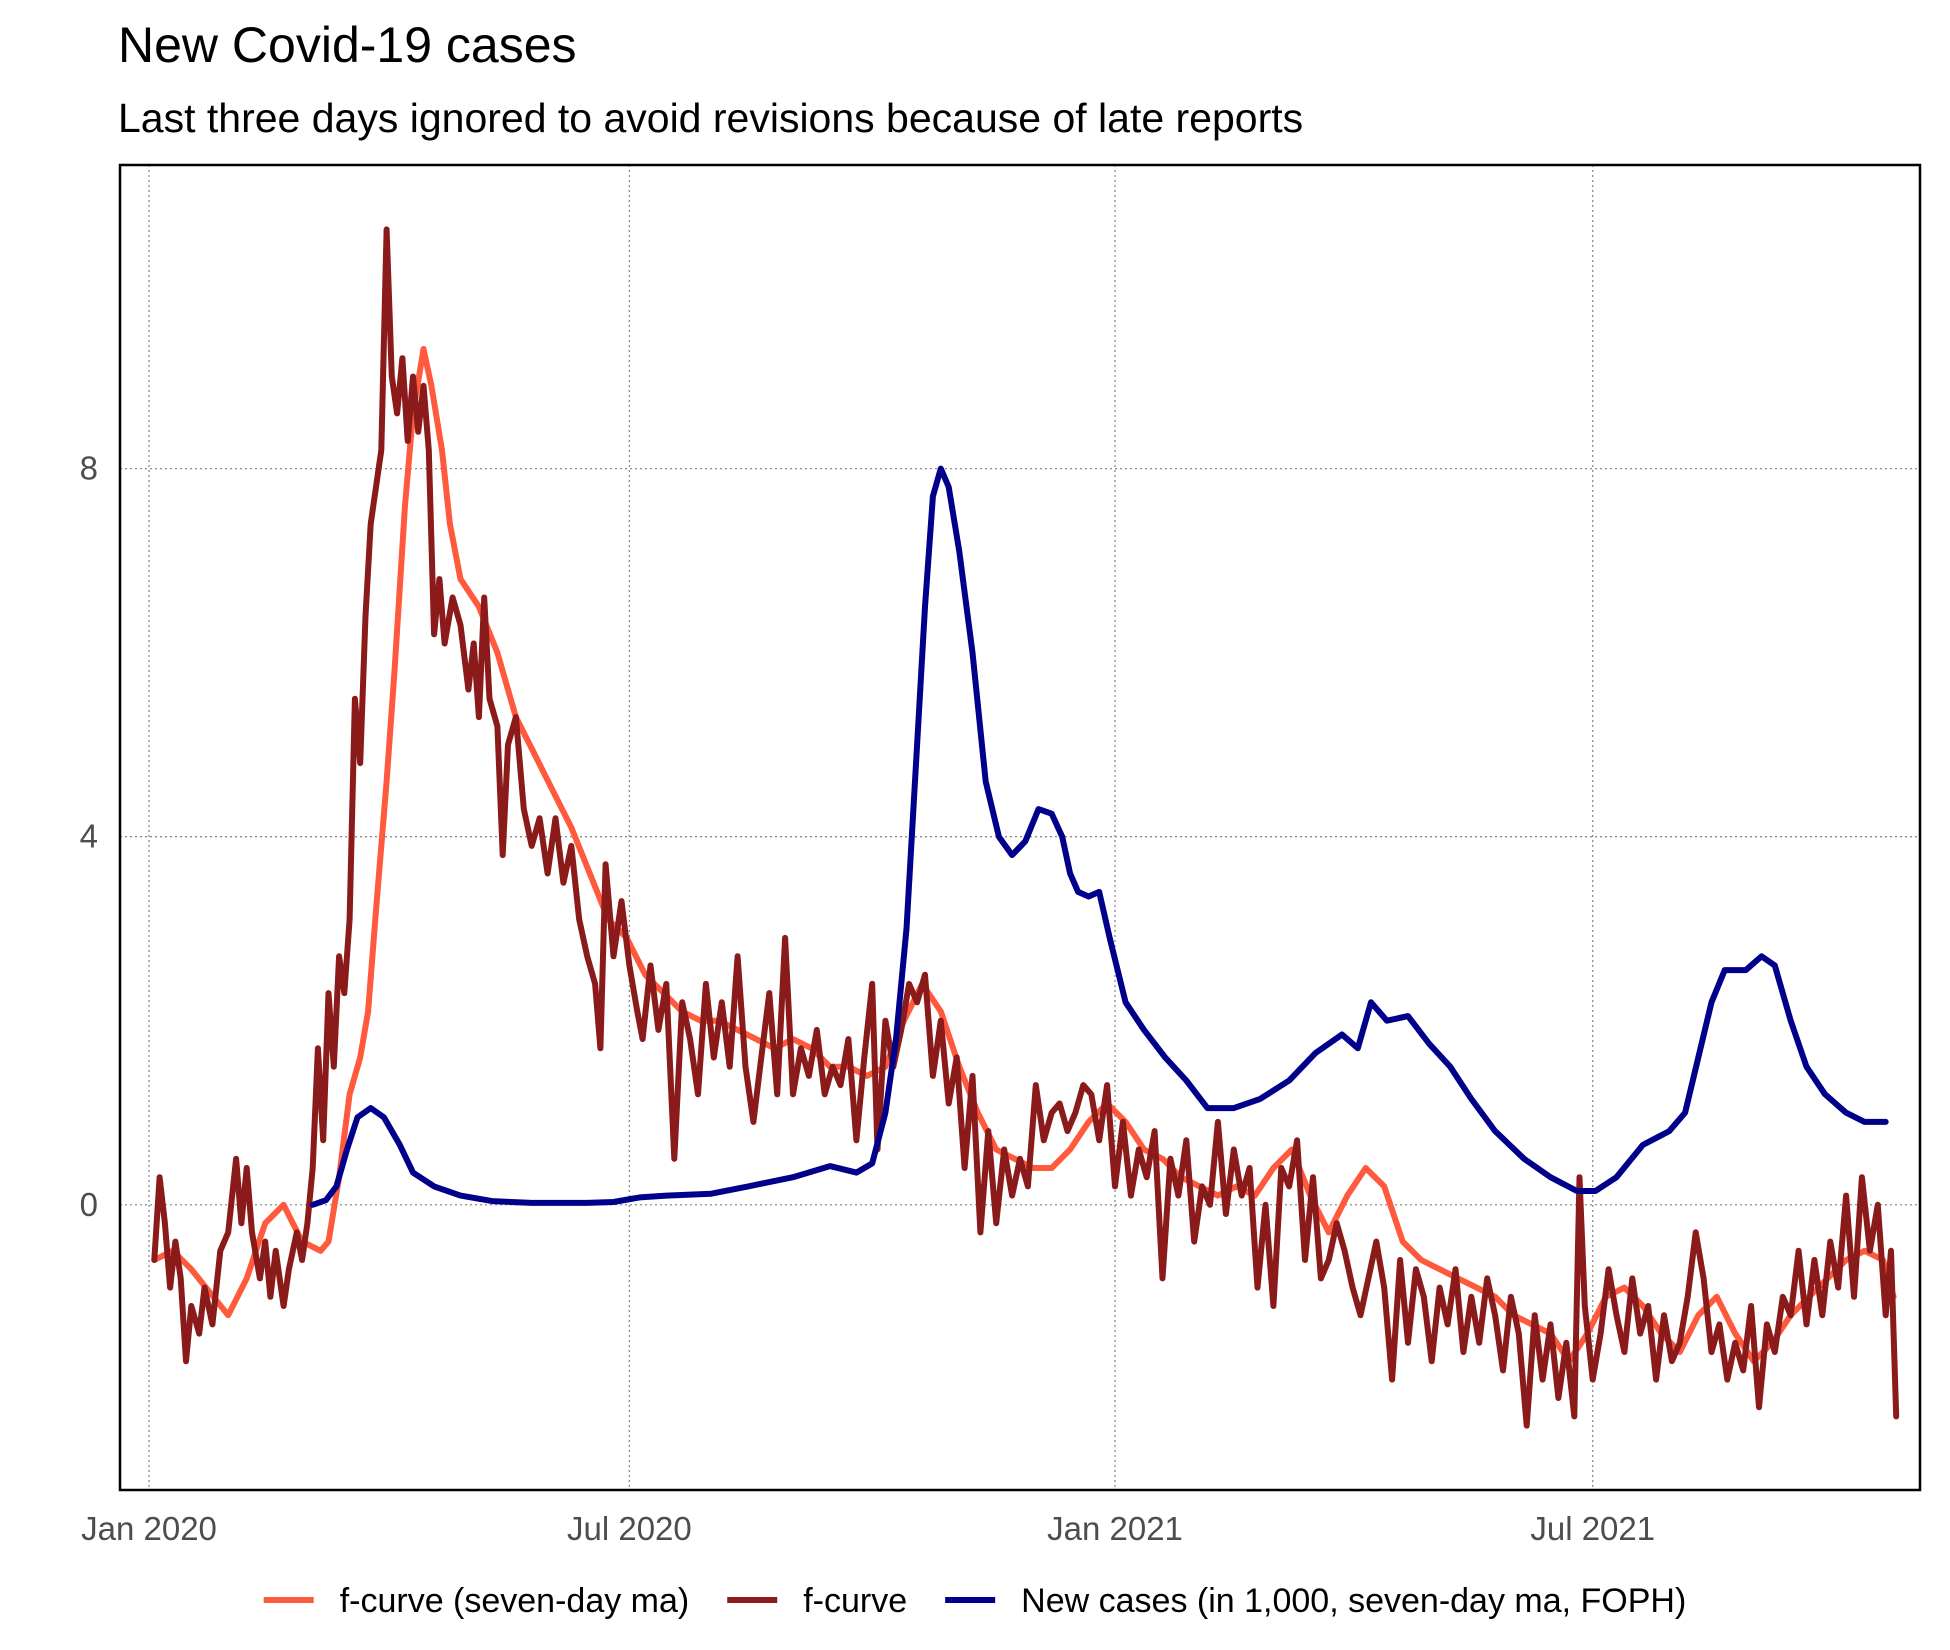 The height and width of the screenshot is (1650, 1950). Describe the element at coordinates (1592, 1528) in the screenshot. I see `x-tick-label: Jul 2021` at that location.